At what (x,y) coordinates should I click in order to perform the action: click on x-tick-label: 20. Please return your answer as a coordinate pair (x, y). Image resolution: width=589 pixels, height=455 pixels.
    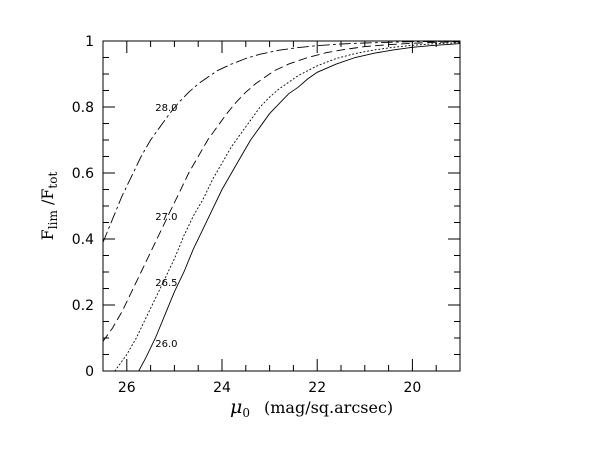
    Looking at the image, I should click on (412, 388).